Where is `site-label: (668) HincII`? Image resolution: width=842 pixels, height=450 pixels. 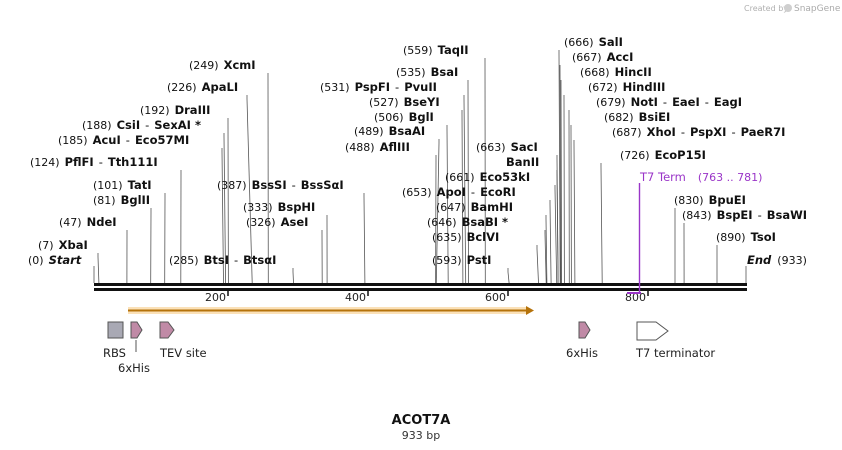
site-label: (668) HincII is located at coordinates (616, 72).